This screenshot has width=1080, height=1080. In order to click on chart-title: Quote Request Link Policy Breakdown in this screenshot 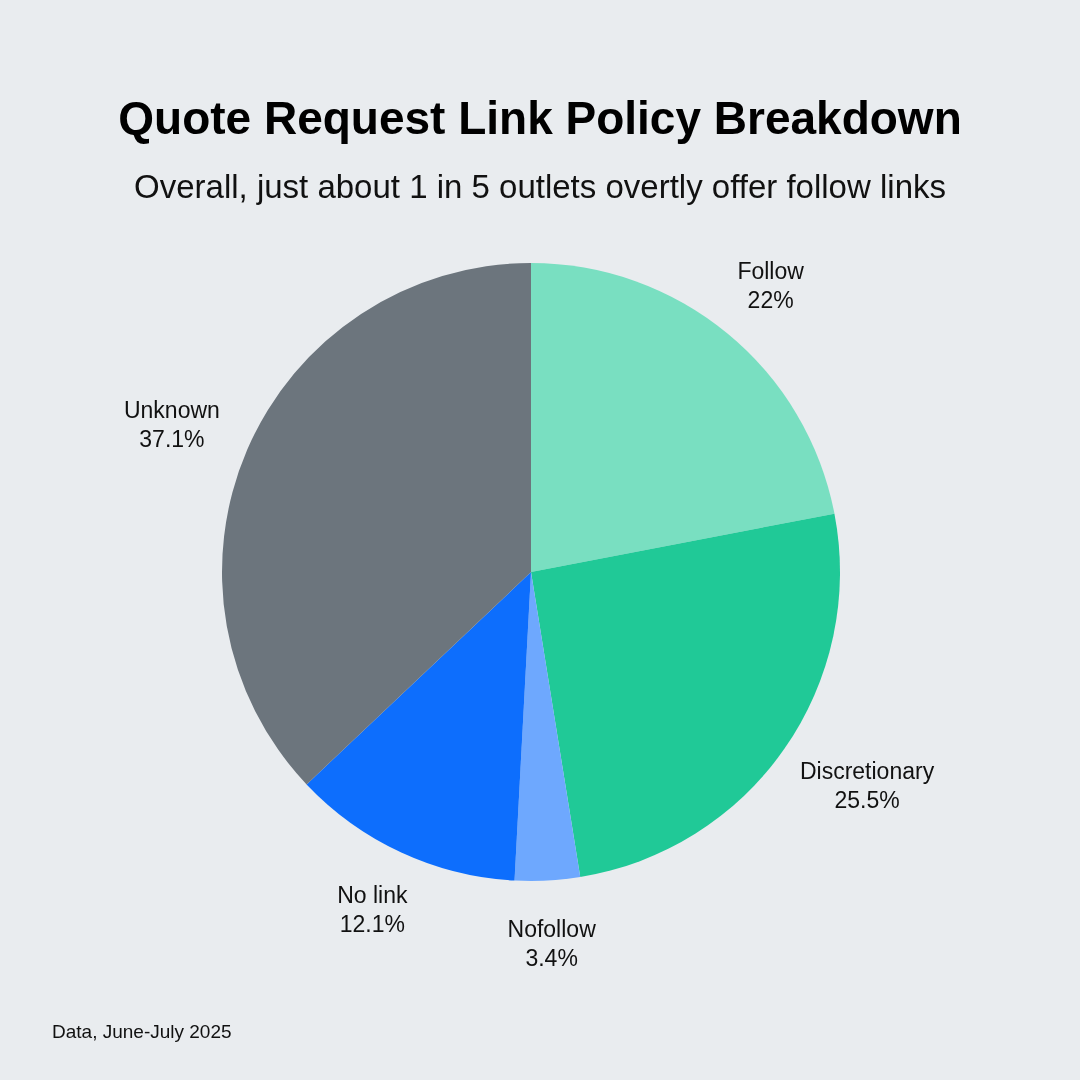, I will do `click(540, 118)`.